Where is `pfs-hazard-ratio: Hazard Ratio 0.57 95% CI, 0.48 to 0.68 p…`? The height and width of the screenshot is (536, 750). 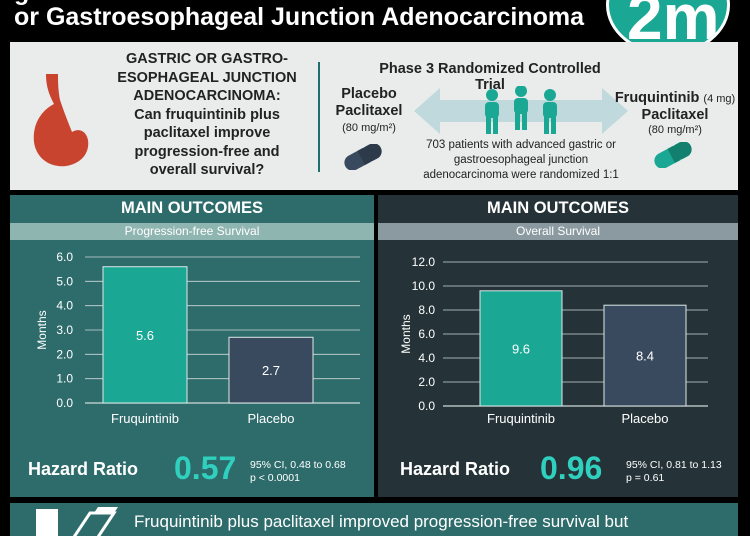
pfs-hazard-ratio: Hazard Ratio 0.57 95% CI, 0.48 to 0.68 p… is located at coordinates (192, 472).